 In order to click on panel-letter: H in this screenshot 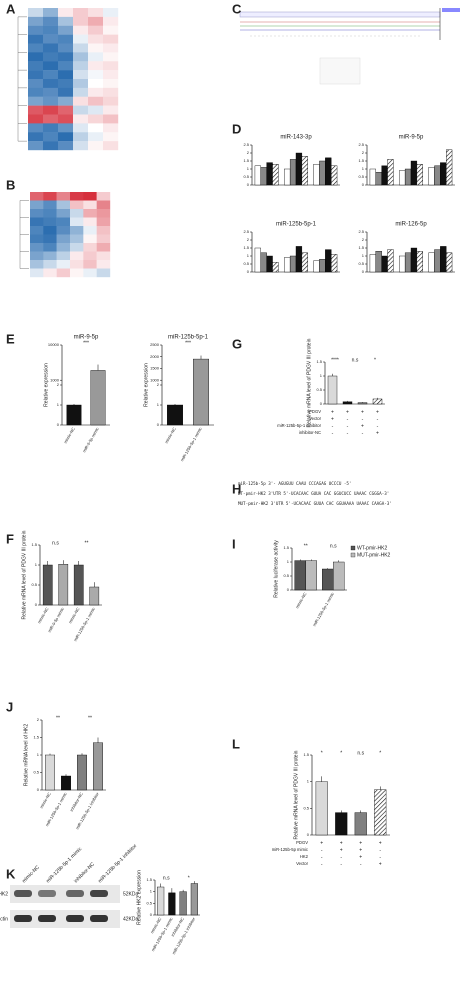, I will do `click(236, 488)`.